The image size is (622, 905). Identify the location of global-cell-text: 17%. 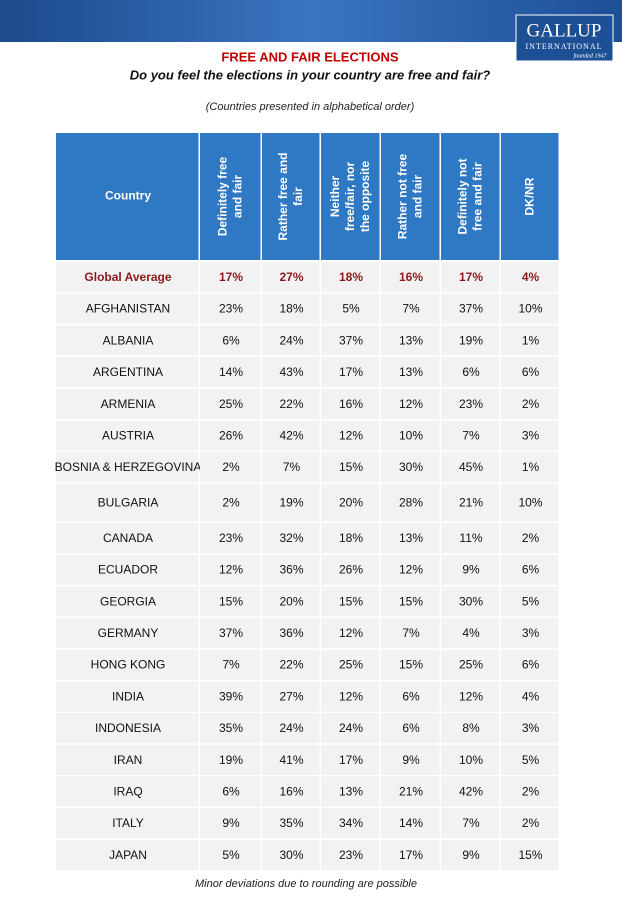
(231, 277).